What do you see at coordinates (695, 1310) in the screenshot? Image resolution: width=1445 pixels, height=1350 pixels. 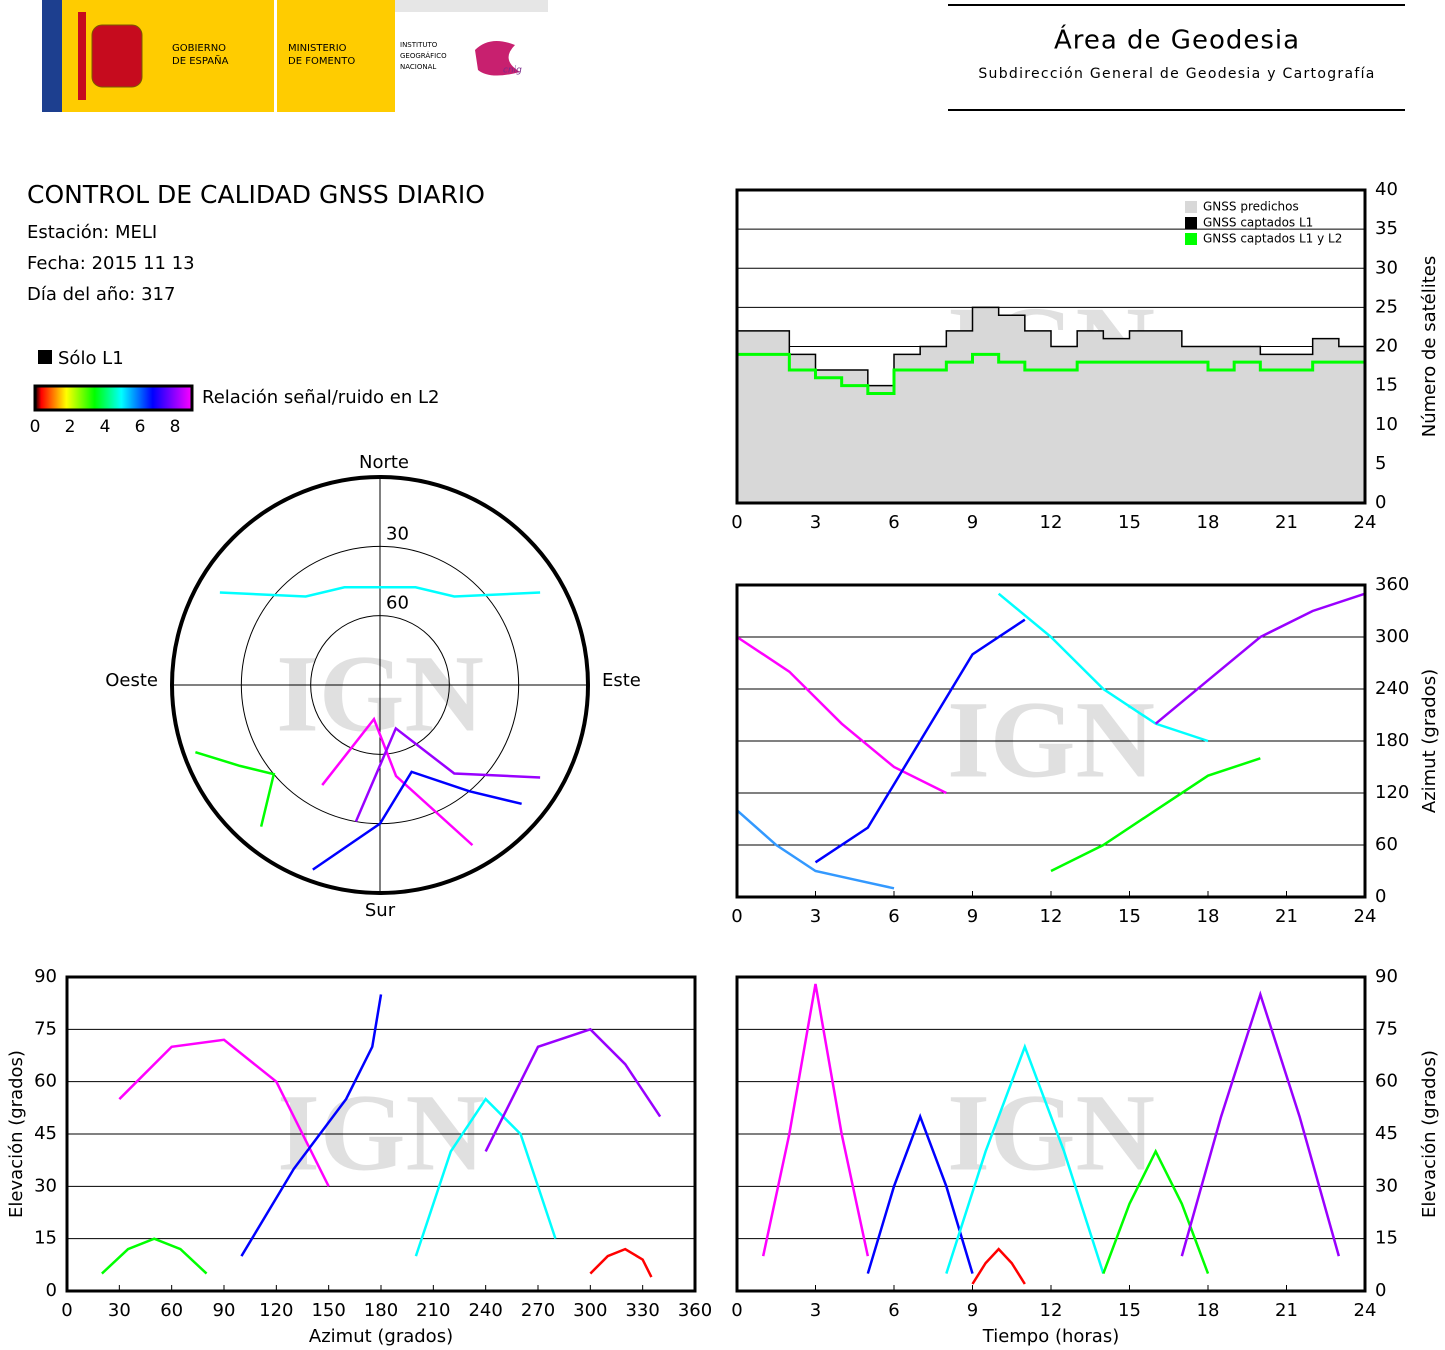 I see `x-tick-label: 360` at bounding box center [695, 1310].